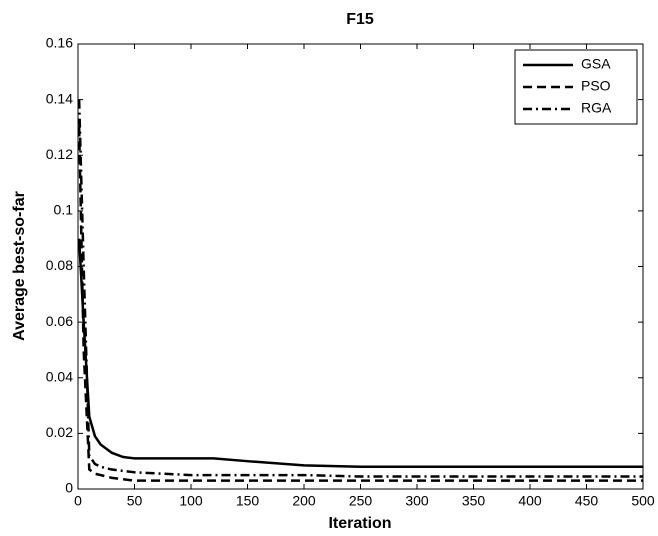  Describe the element at coordinates (59, 154) in the screenshot. I see `y-tick-label: 0.12` at that location.